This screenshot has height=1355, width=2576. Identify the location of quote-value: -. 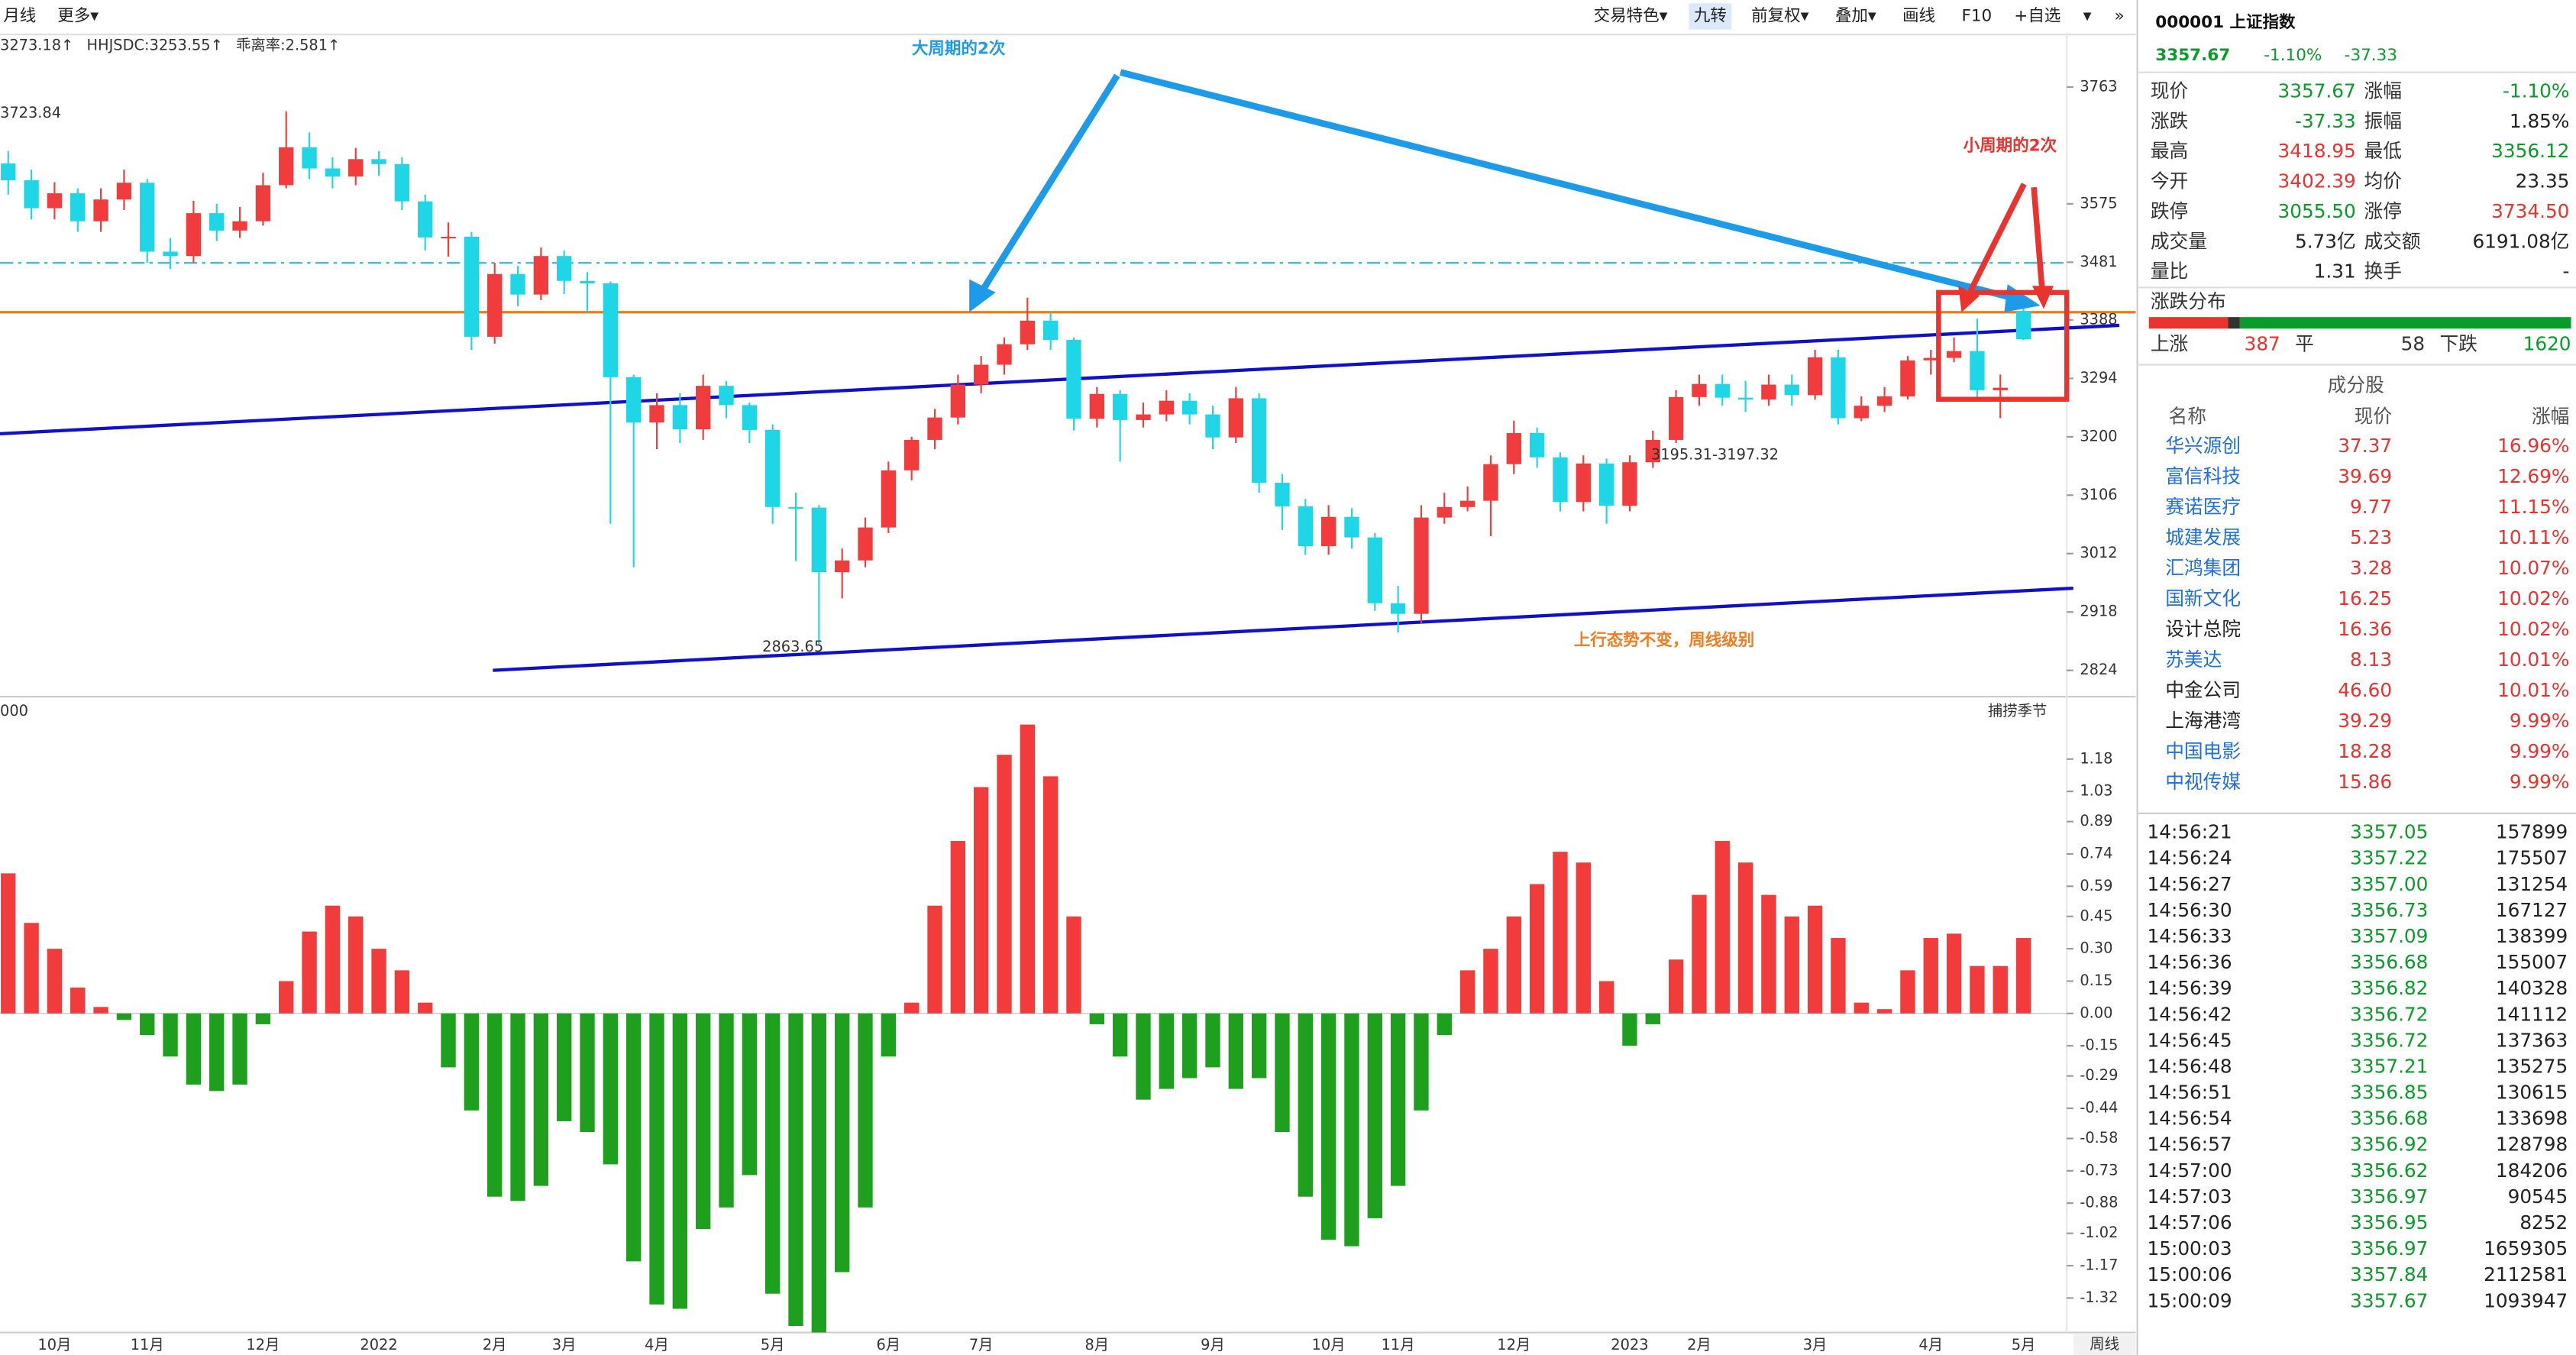
(2565, 271).